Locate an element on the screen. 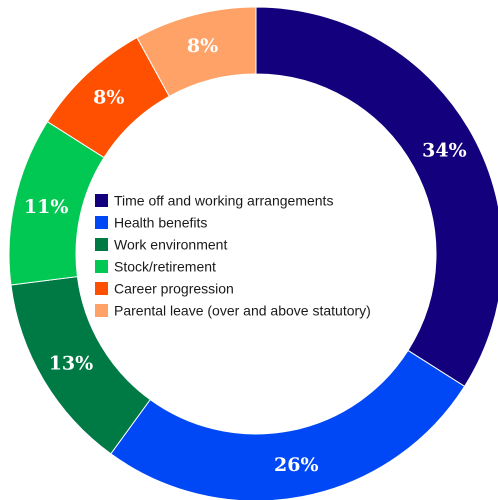 Image resolution: width=498 pixels, height=500 pixels. slice-label-parental-leave-over-and-above-statutory: 8% is located at coordinates (202, 46).